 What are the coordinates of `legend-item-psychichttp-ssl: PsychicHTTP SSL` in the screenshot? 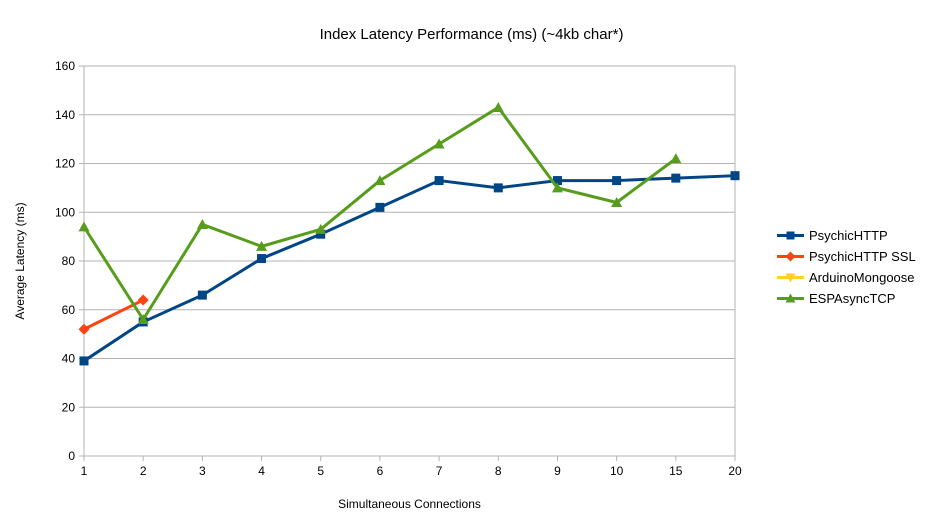 It's located at (846, 256).